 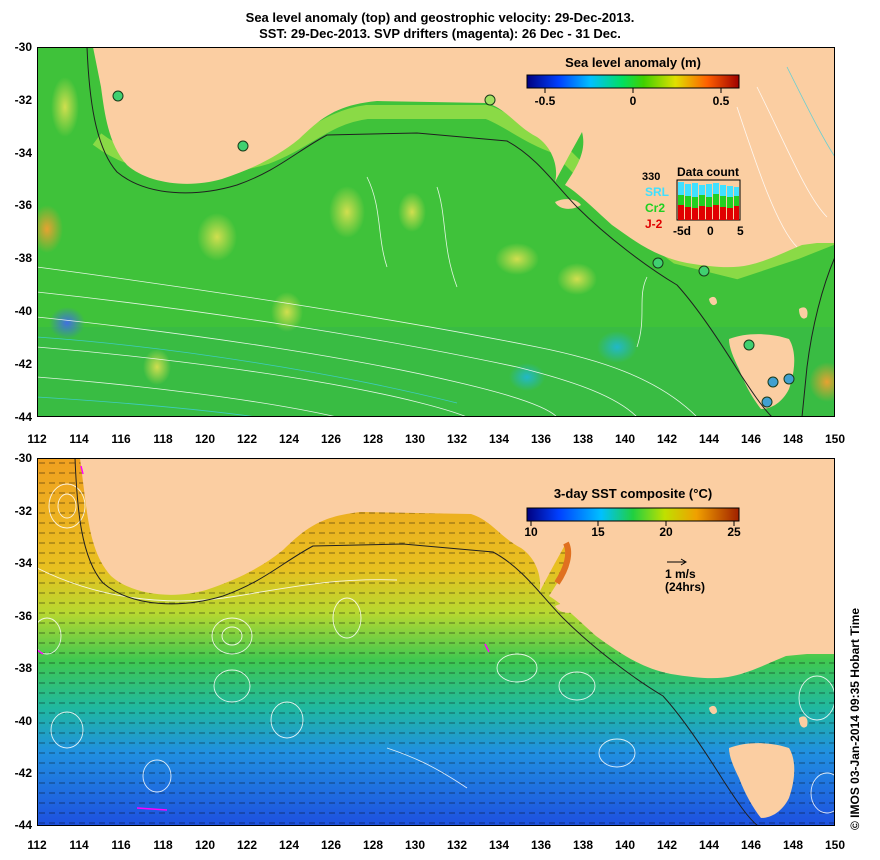 What do you see at coordinates (667, 439) in the screenshot?
I see `top-lon-label: 142` at bounding box center [667, 439].